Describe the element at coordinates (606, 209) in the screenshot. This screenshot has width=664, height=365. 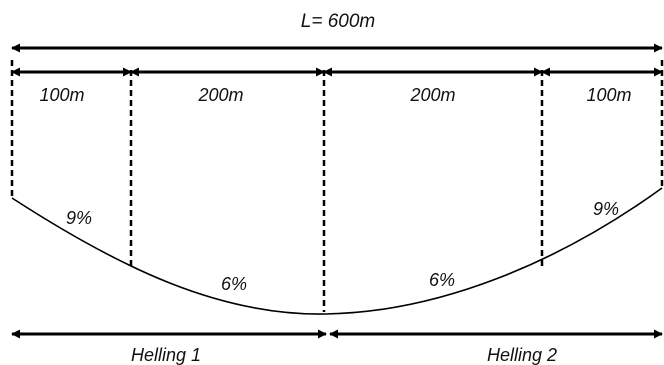
I see `grade-label-4: 9%` at that location.